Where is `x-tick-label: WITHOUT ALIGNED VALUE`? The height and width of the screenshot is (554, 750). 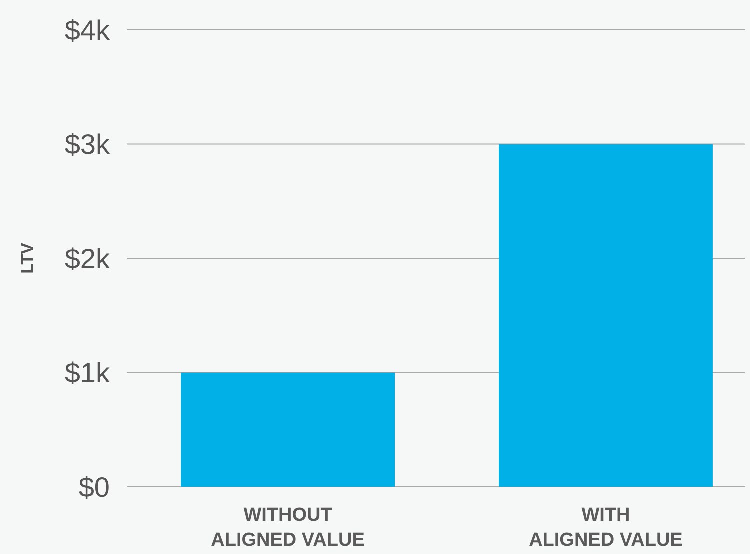
x-tick-label: WITHOUT ALIGNED VALUE is located at coordinates (288, 528).